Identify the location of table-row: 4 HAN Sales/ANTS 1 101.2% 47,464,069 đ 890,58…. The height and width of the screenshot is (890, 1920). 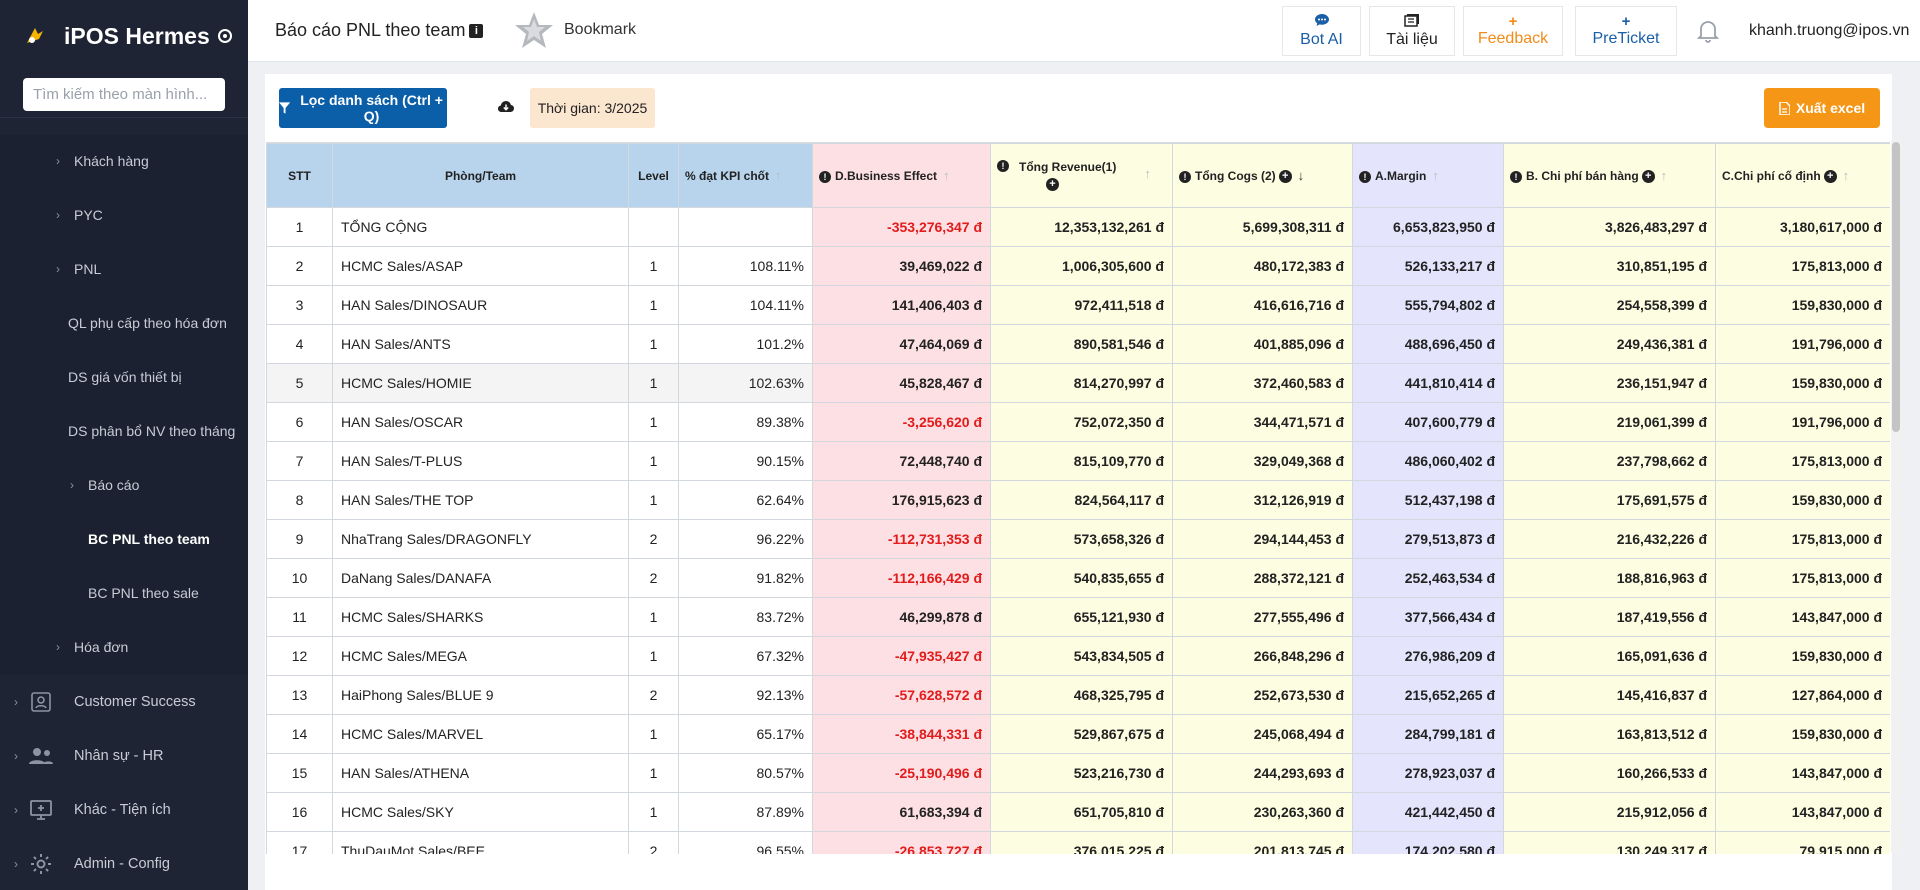
(1078, 344).